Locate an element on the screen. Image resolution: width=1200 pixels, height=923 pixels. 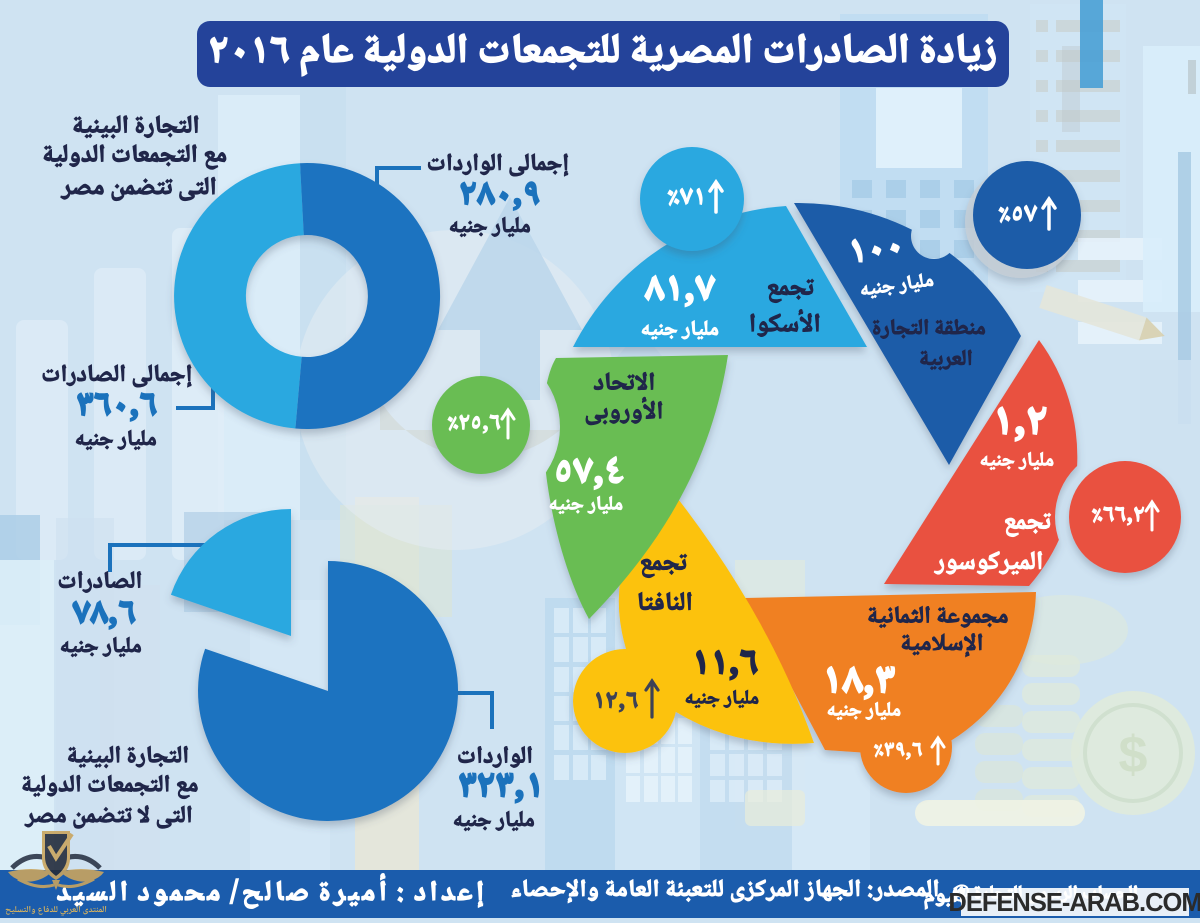
svg-text: DEFENSE-ARAB.COM is located at coordinates (1074, 903).